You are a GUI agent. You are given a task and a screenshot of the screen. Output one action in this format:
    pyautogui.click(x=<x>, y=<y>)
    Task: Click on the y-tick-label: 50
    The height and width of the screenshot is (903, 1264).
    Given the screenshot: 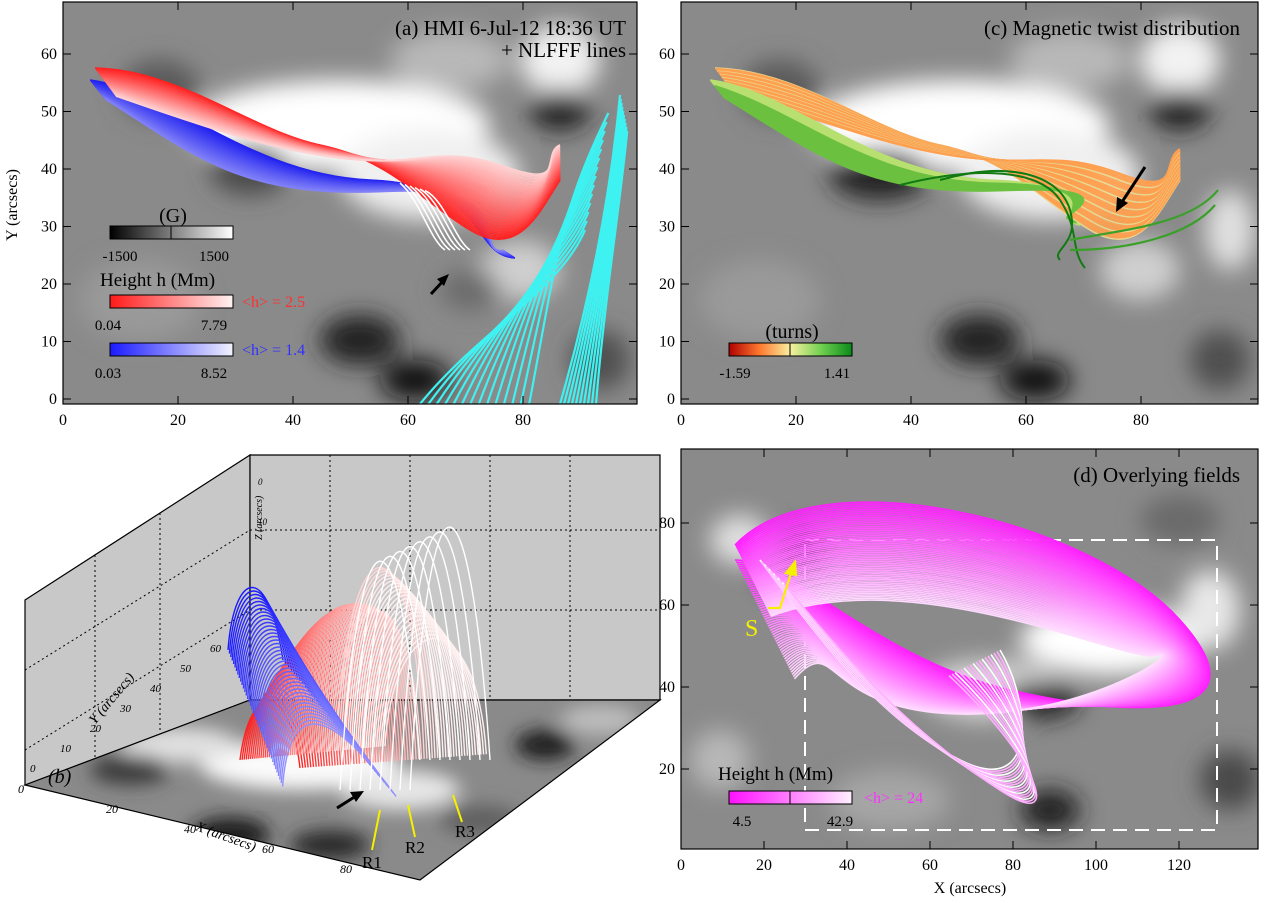 What is the action you would take?
    pyautogui.click(x=667, y=112)
    